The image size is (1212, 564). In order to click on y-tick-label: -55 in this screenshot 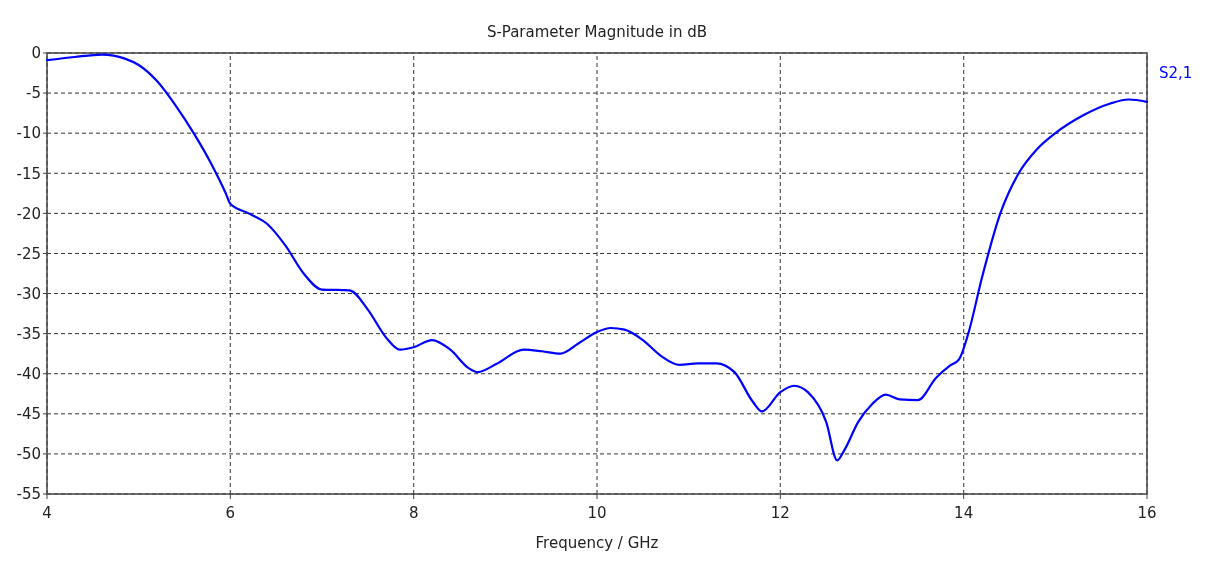, I will do `click(28, 494)`.